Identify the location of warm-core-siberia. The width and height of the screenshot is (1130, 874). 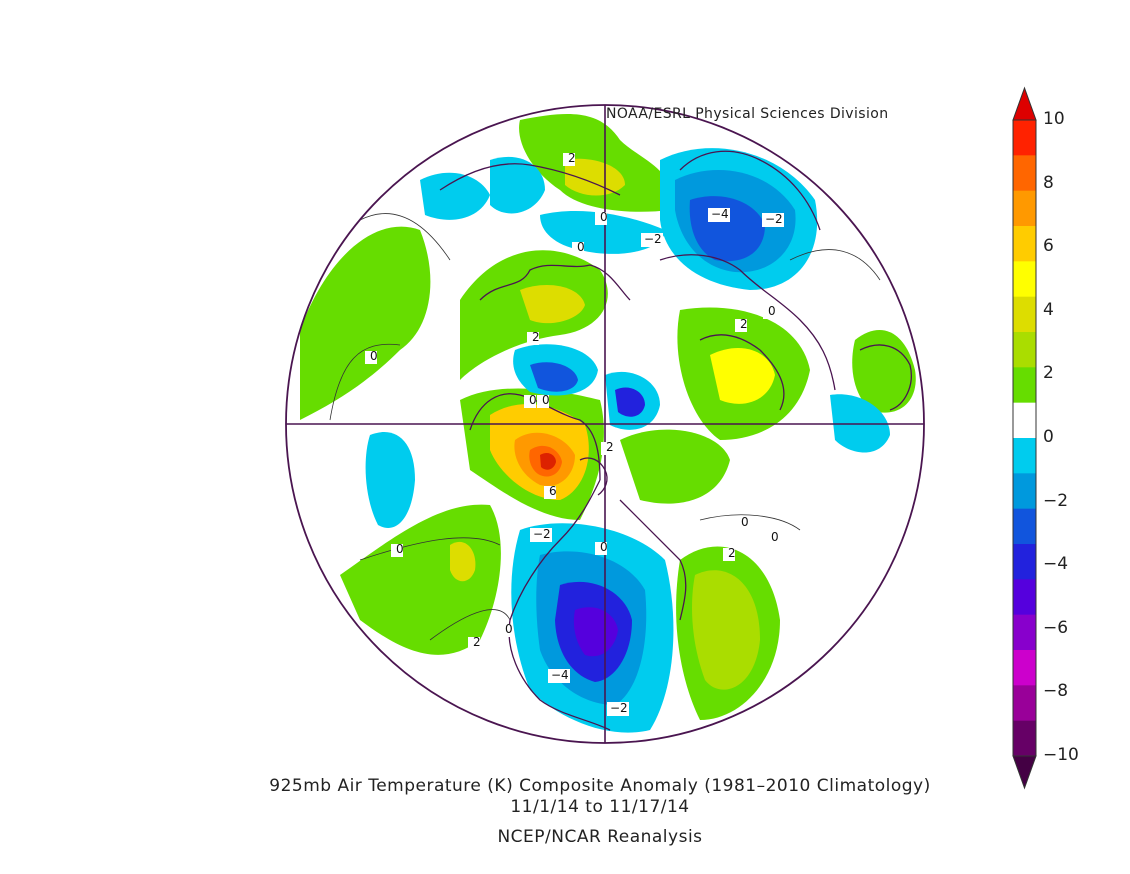
(742, 375).